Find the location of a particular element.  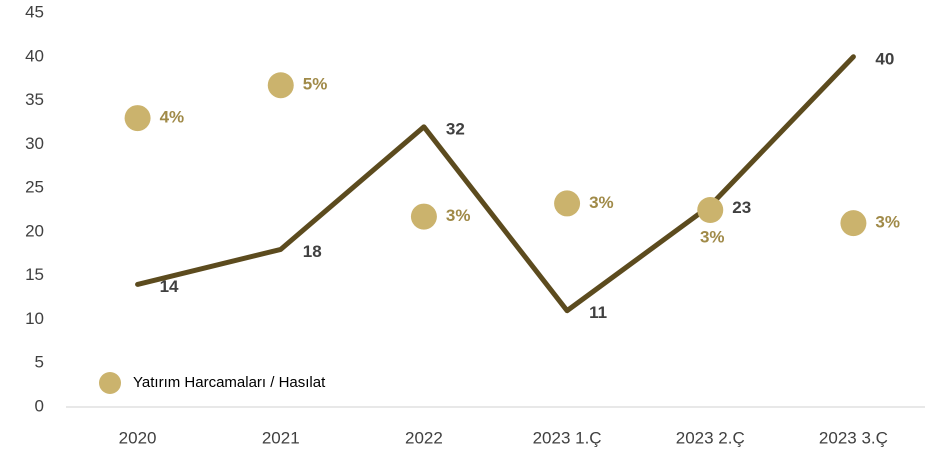

legend-label: Yatırım Harcamaları / Hasılat is located at coordinates (229, 382).